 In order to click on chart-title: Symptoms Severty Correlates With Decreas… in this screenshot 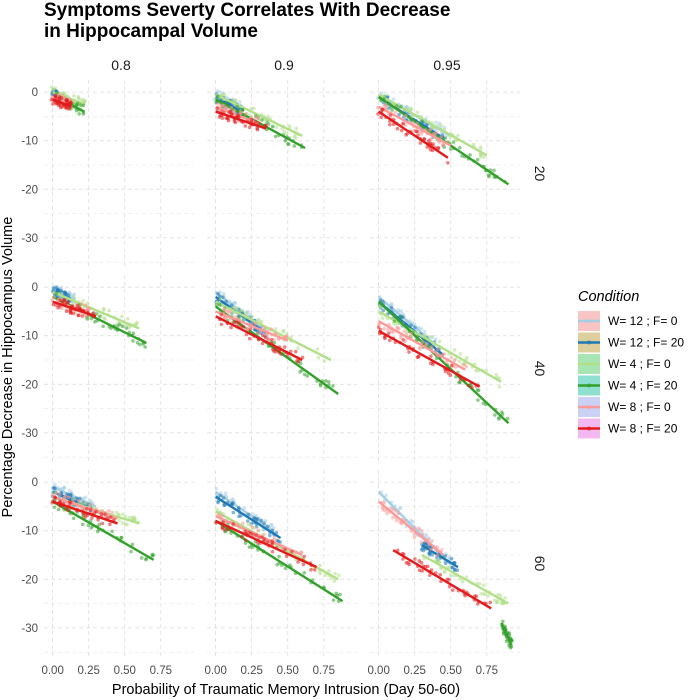, I will do `click(247, 21)`.